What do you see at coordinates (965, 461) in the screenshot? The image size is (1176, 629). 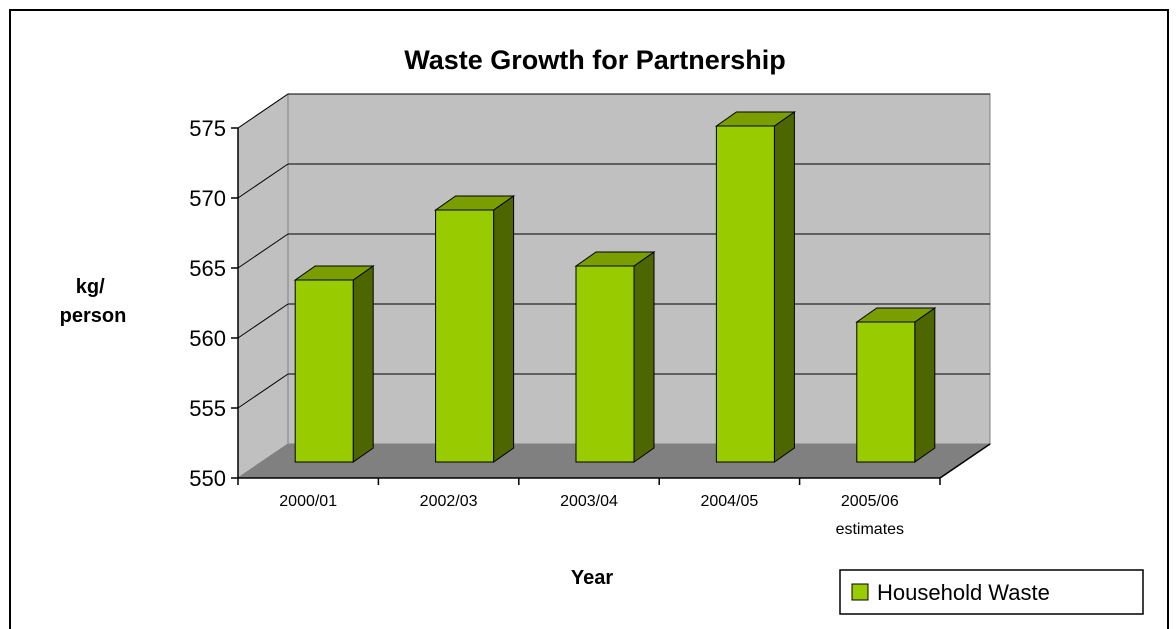 I see `x-axis-depth-line` at bounding box center [965, 461].